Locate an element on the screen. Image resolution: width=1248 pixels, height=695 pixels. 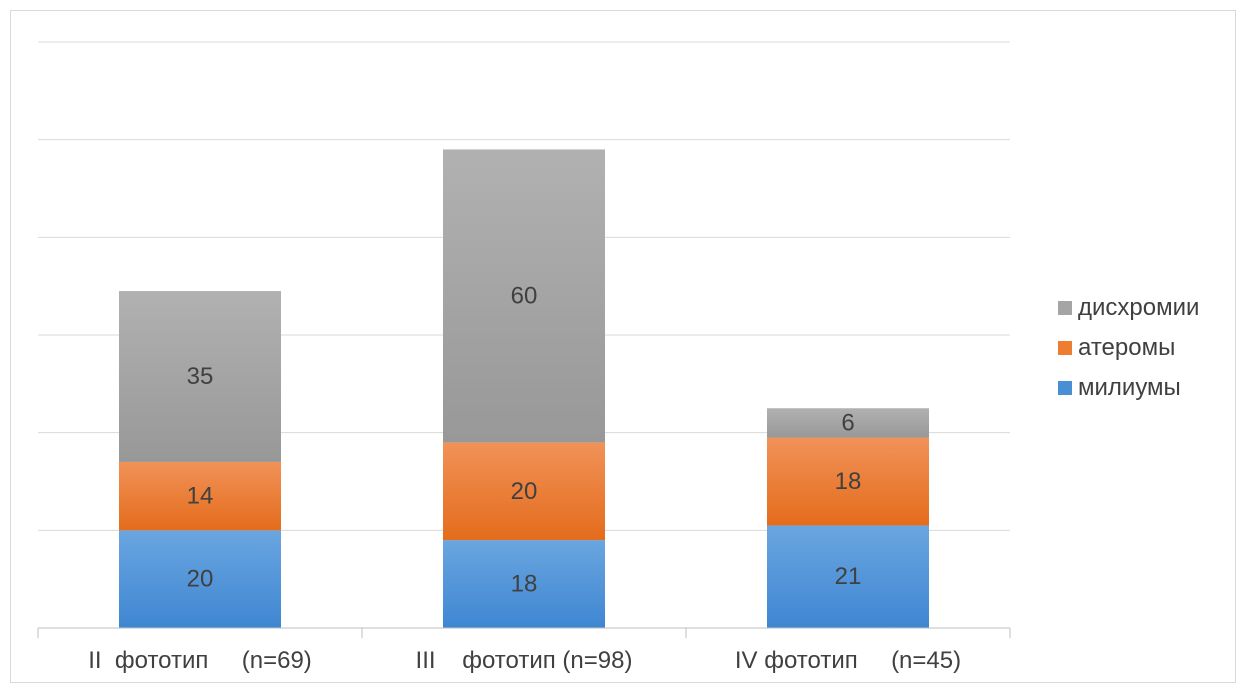
legend-label: атеромы is located at coordinates (1127, 347).